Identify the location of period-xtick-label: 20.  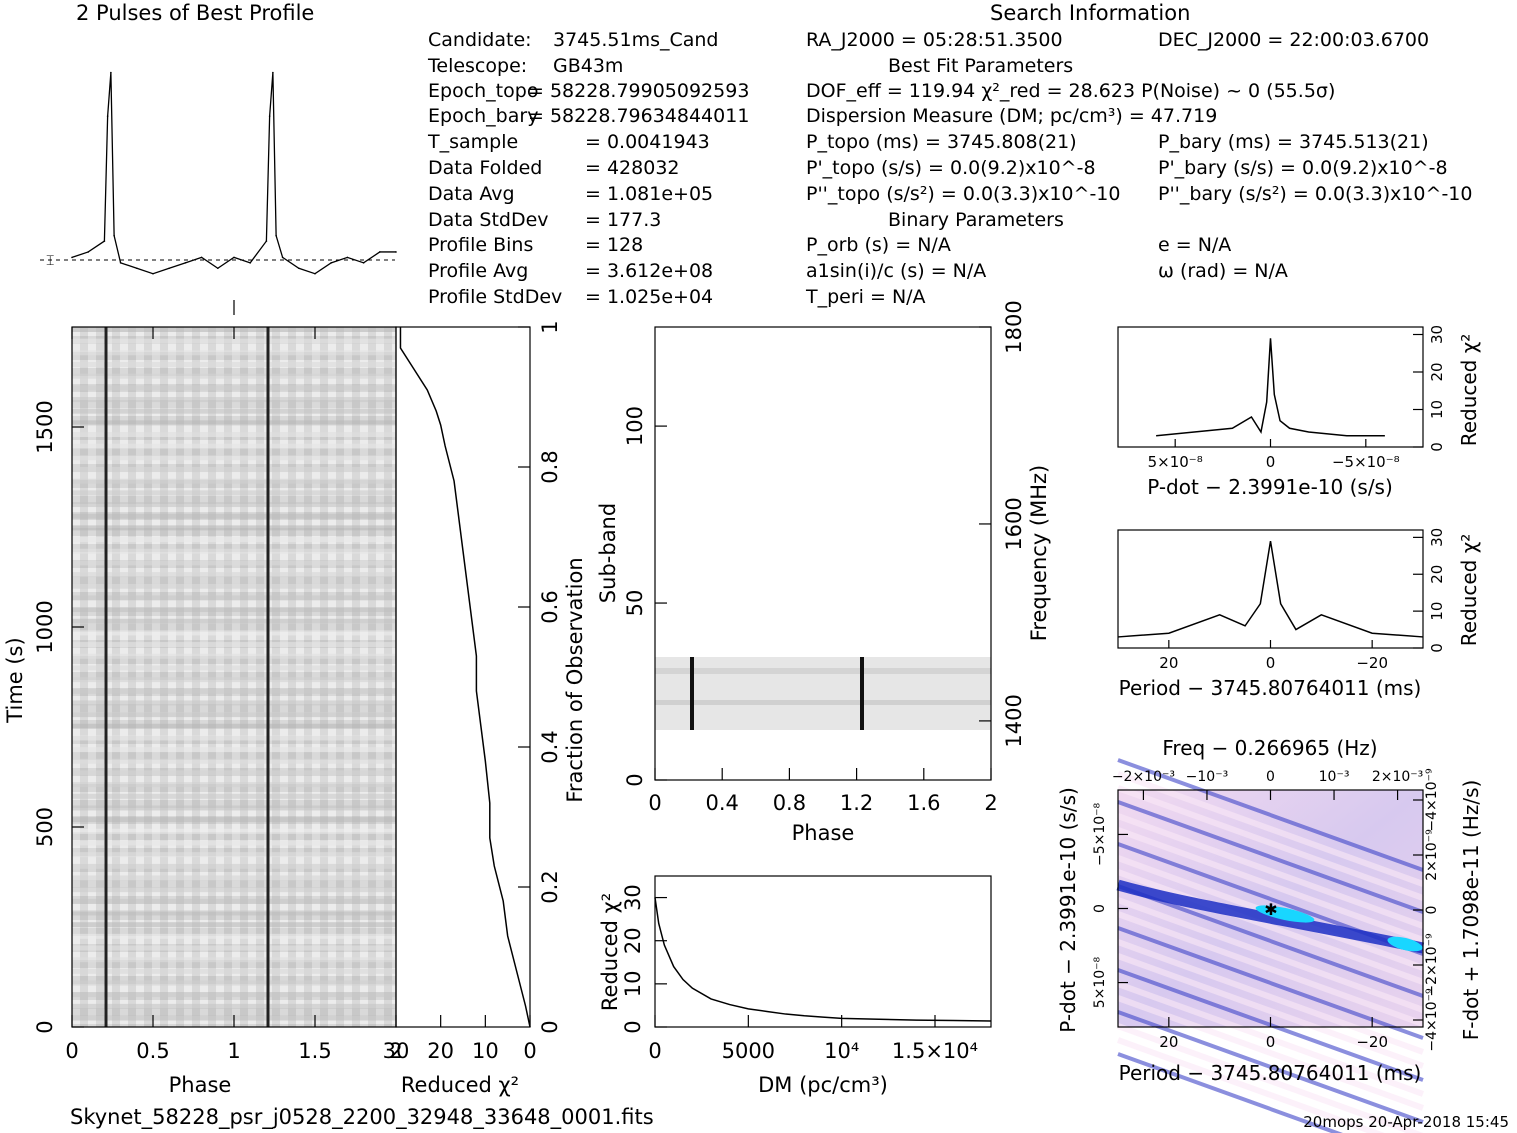
(1168, 663).